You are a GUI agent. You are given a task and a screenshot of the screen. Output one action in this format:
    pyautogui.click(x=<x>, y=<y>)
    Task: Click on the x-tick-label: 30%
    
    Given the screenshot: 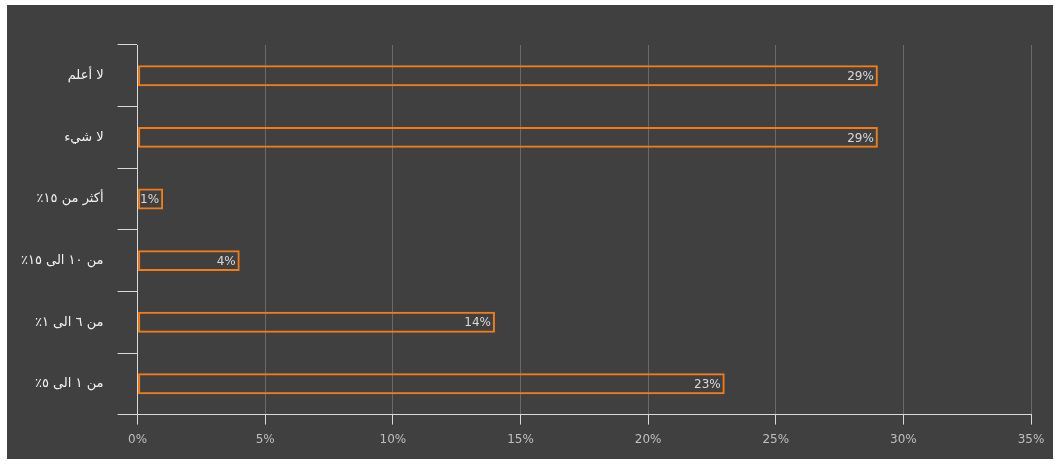 What is the action you would take?
    pyautogui.click(x=903, y=438)
    